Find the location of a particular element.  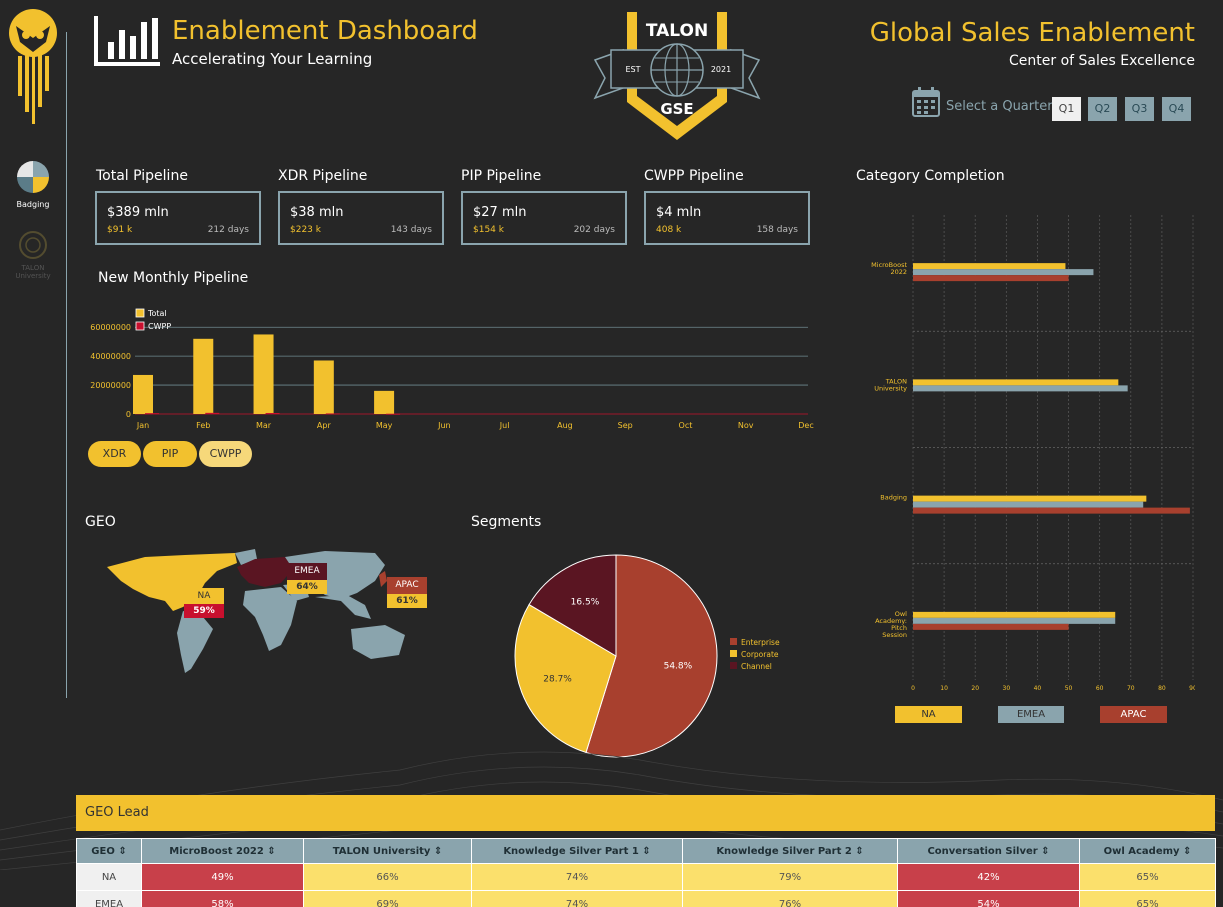

pie-slice-label: 16.5% is located at coordinates (585, 603).